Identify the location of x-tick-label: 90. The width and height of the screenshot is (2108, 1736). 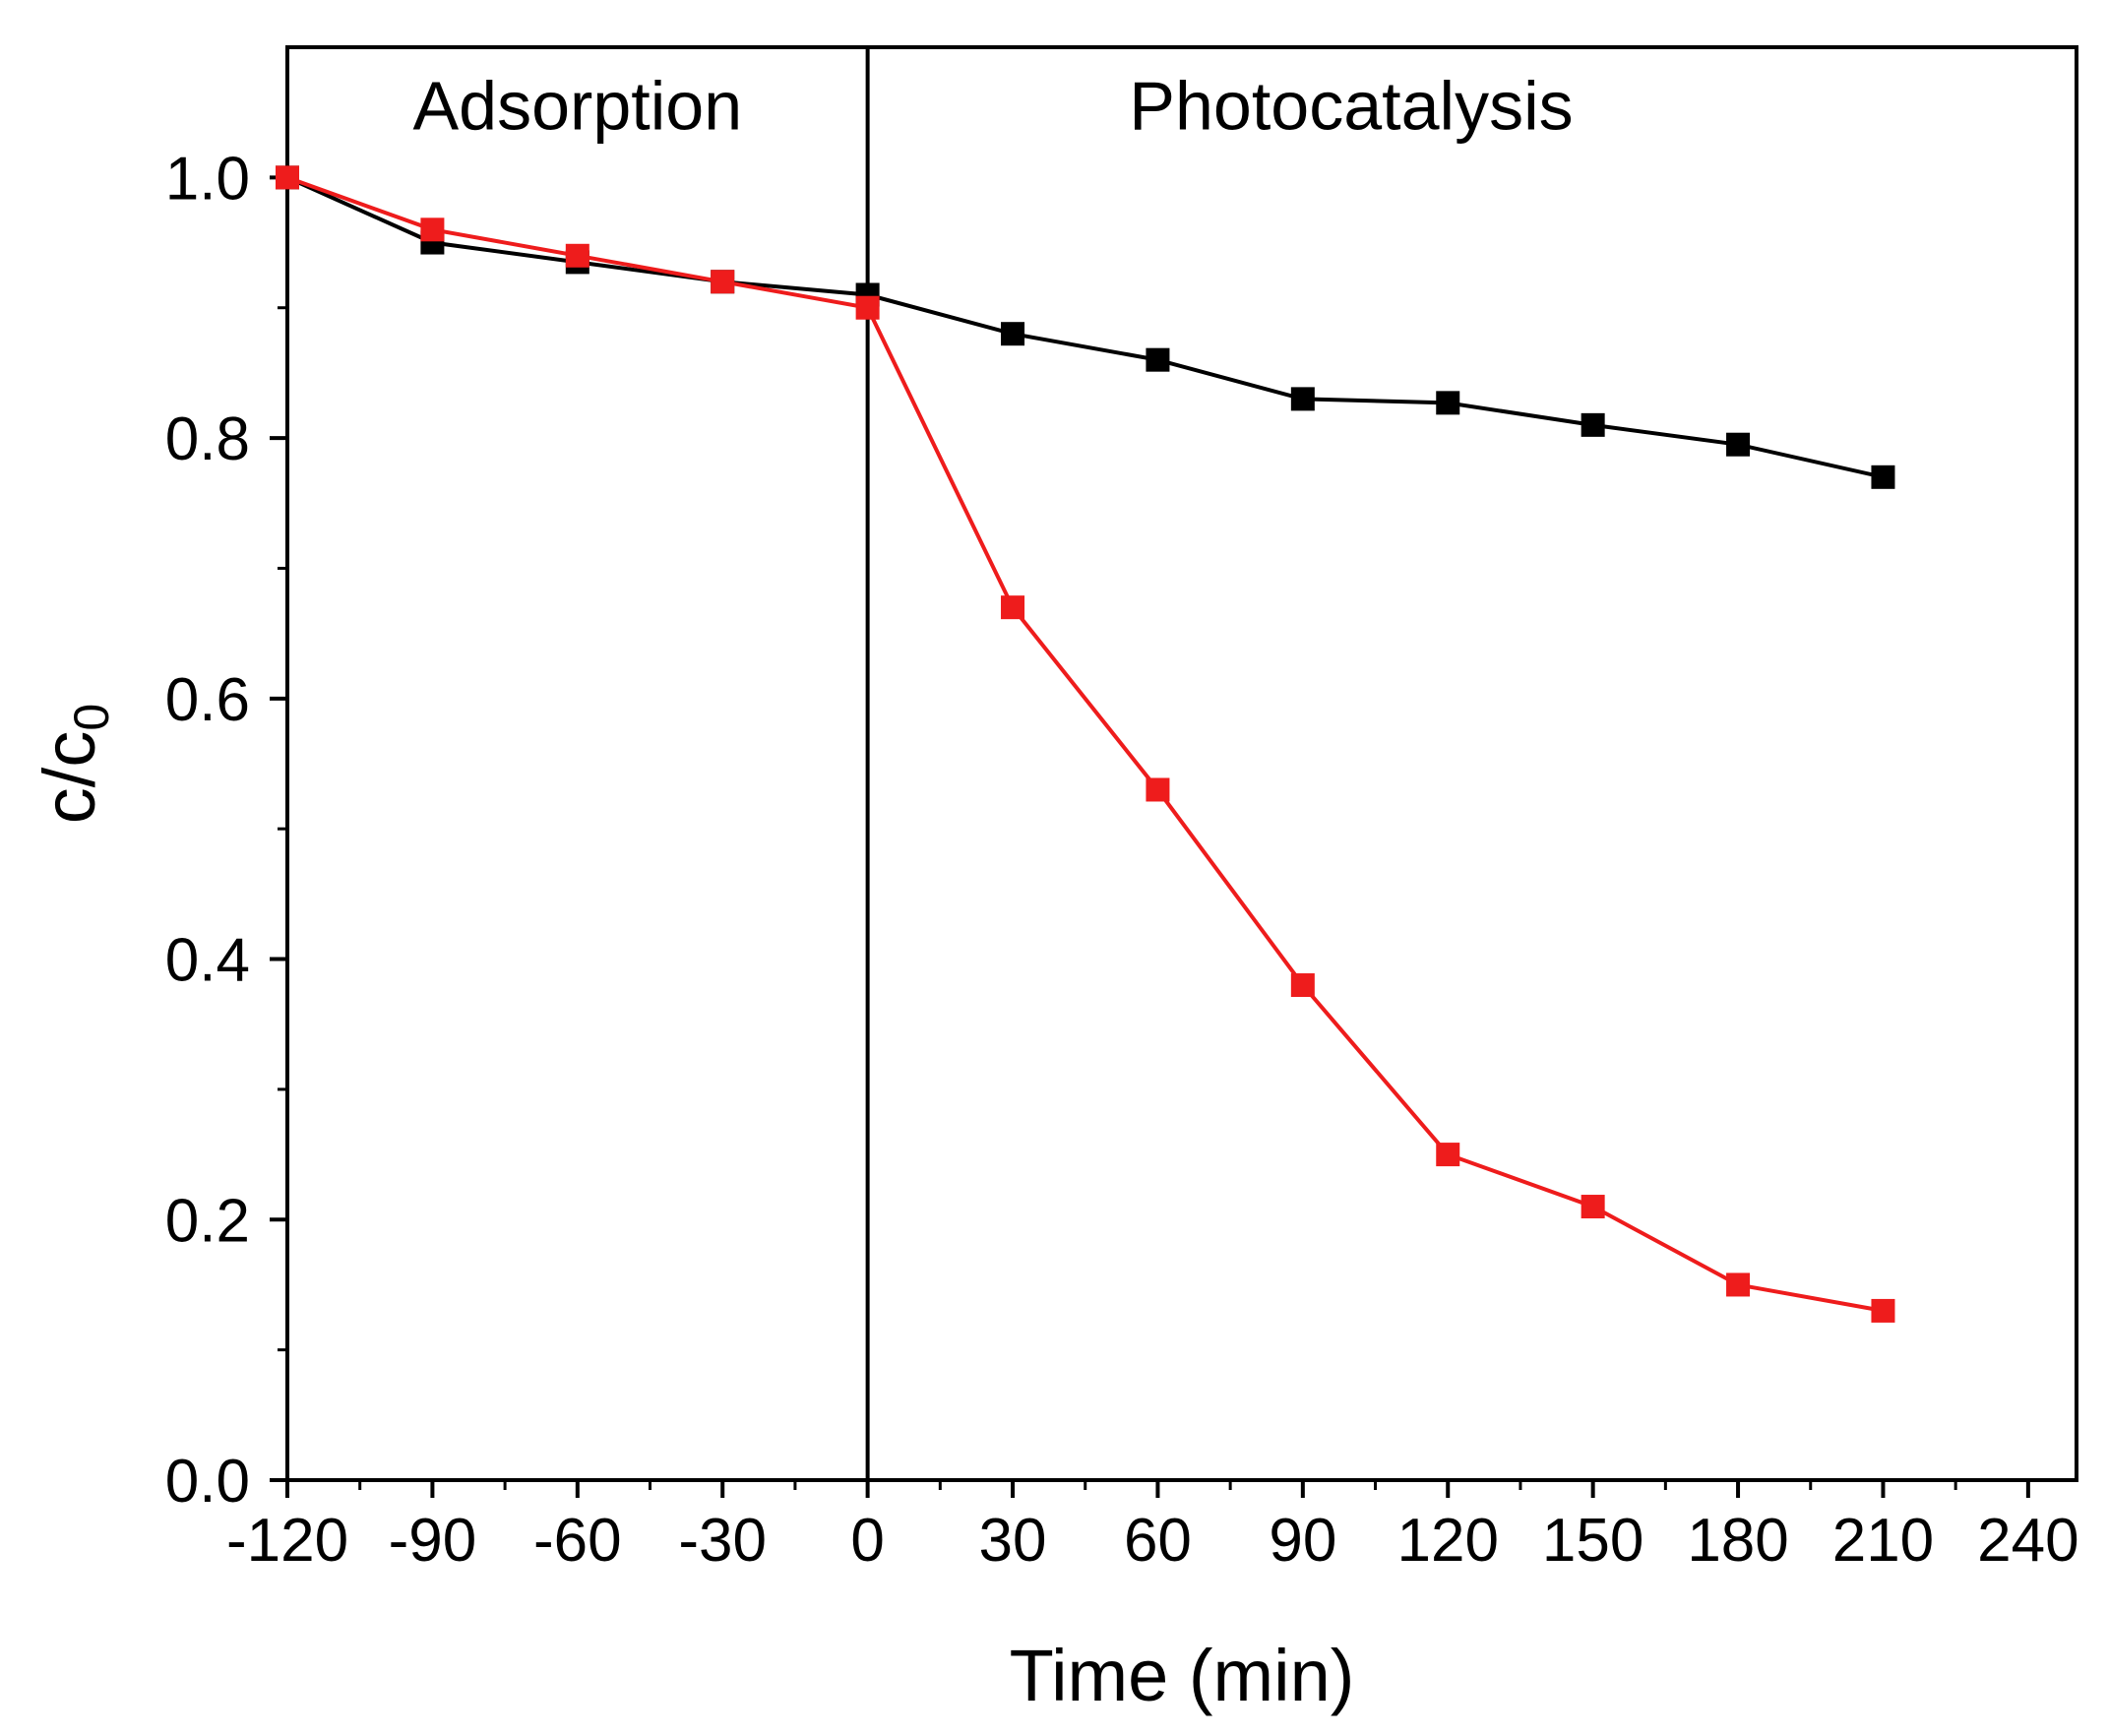
(1302, 1541).